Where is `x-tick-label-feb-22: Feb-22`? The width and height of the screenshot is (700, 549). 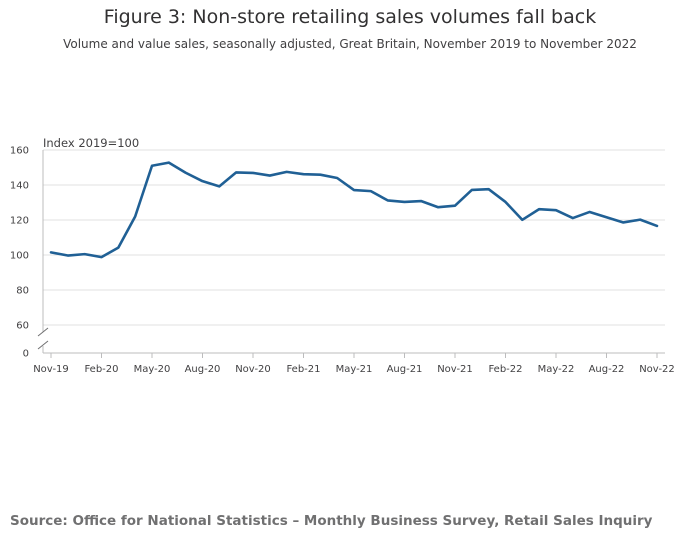 x-tick-label-feb-22: Feb-22 is located at coordinates (505, 369).